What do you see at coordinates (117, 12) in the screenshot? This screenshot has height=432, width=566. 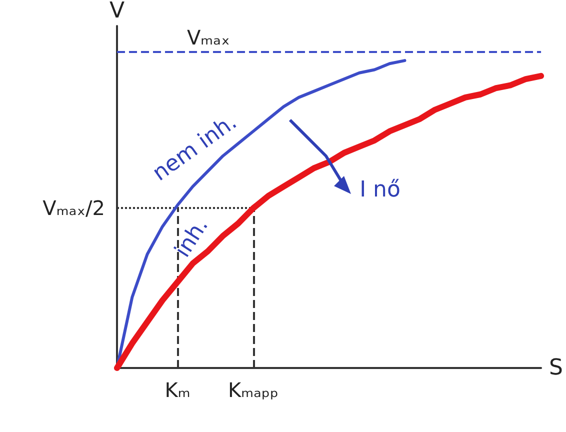 I see `y-axis-title: V` at bounding box center [117, 12].